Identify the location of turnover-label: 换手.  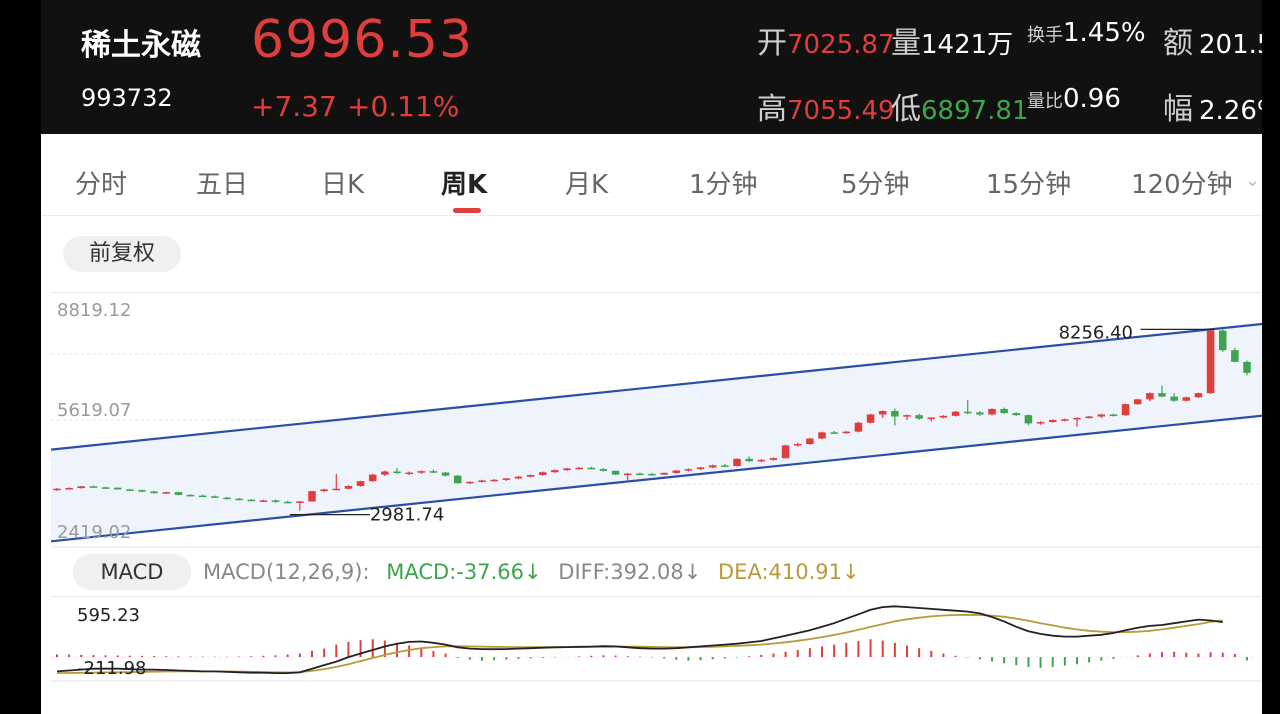
(1045, 35).